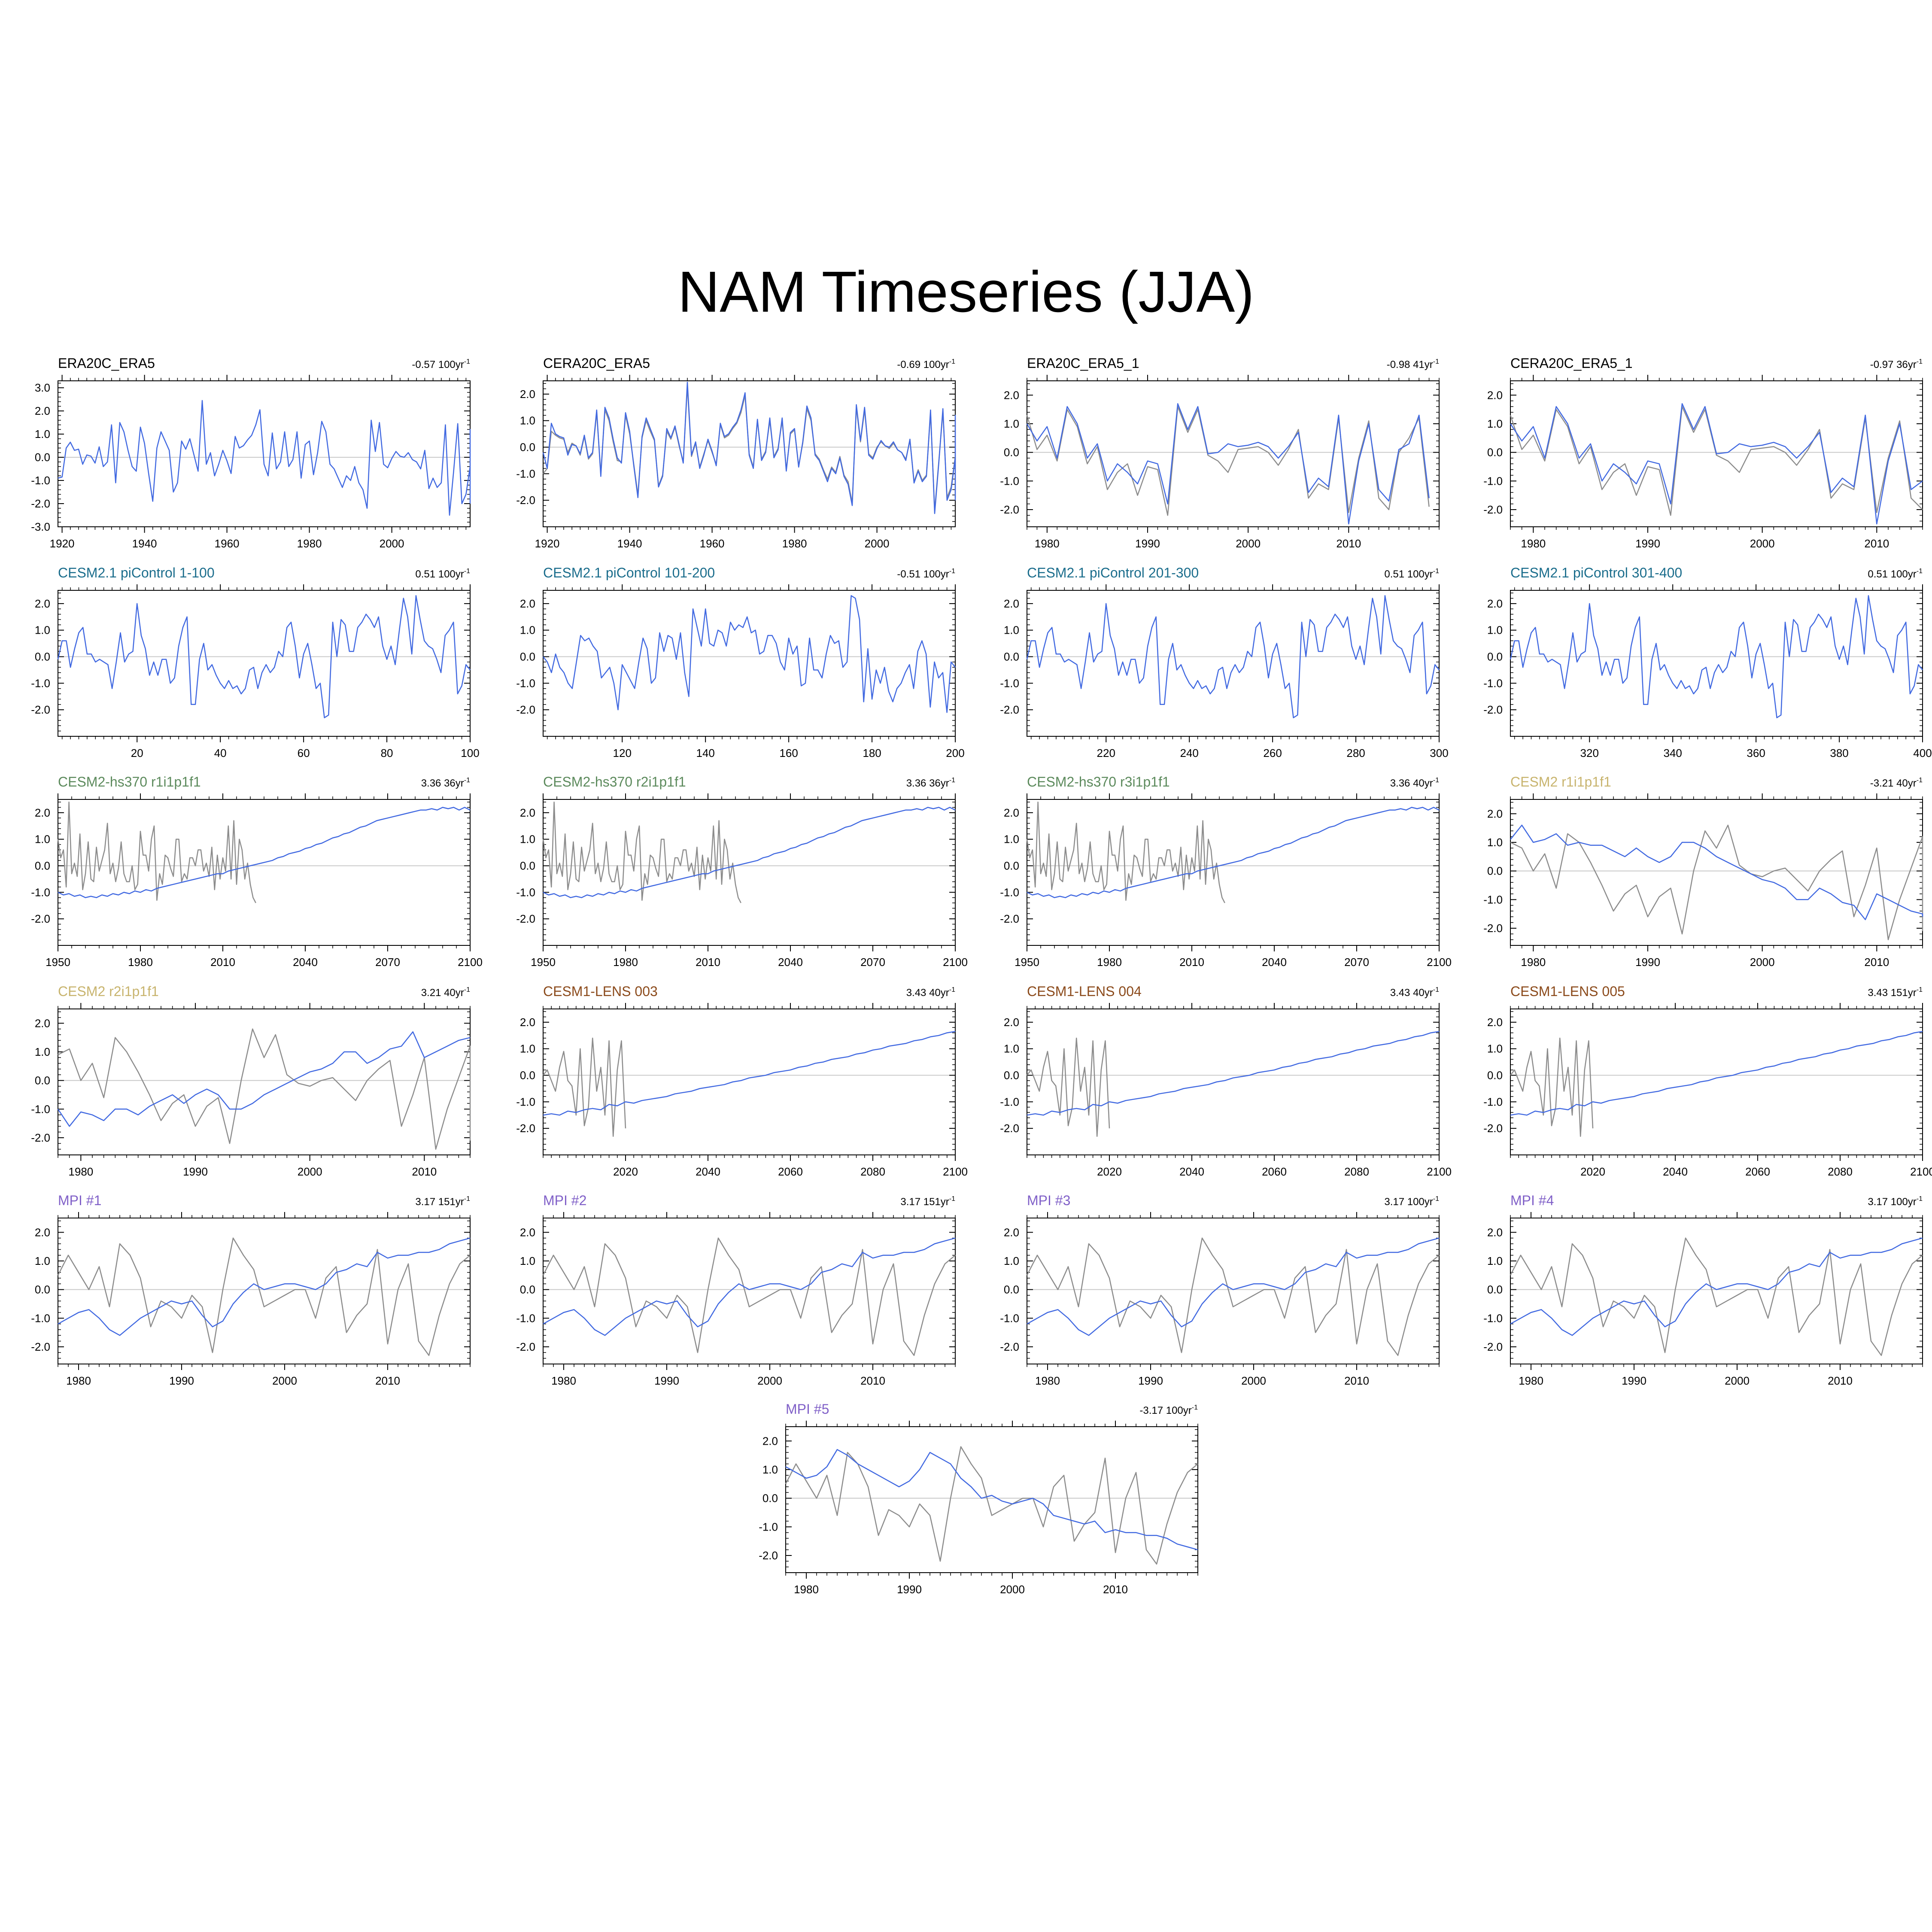  Describe the element at coordinates (58, 962) in the screenshot. I see `x-tick-label: 1950` at that location.